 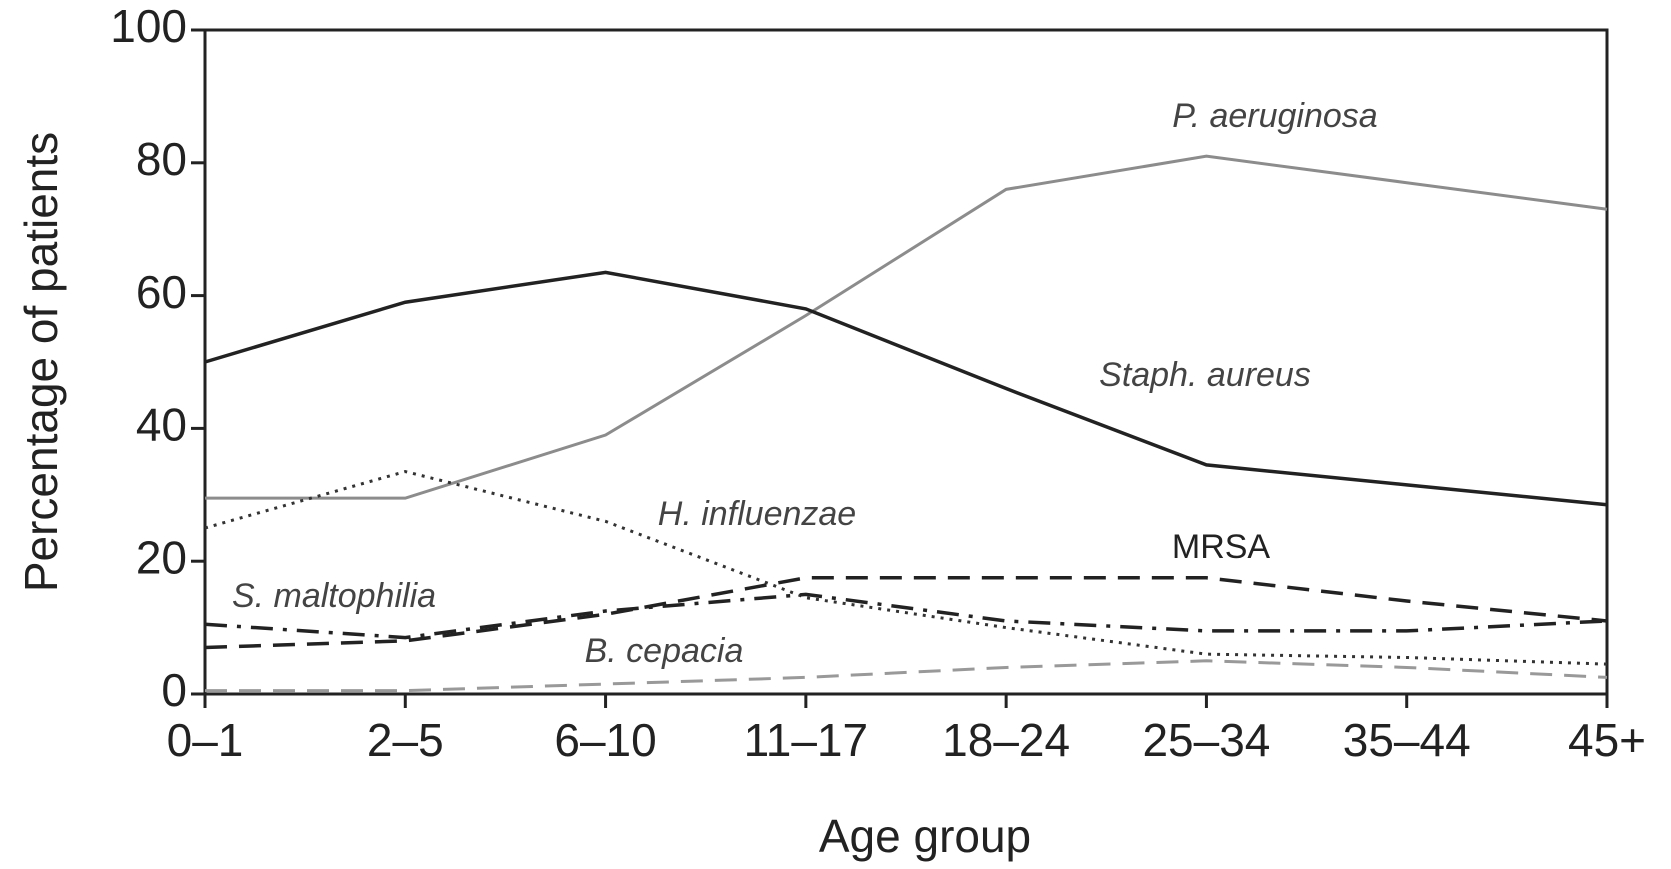 What do you see at coordinates (161, 557) in the screenshot?
I see `y-tick-label: 20` at bounding box center [161, 557].